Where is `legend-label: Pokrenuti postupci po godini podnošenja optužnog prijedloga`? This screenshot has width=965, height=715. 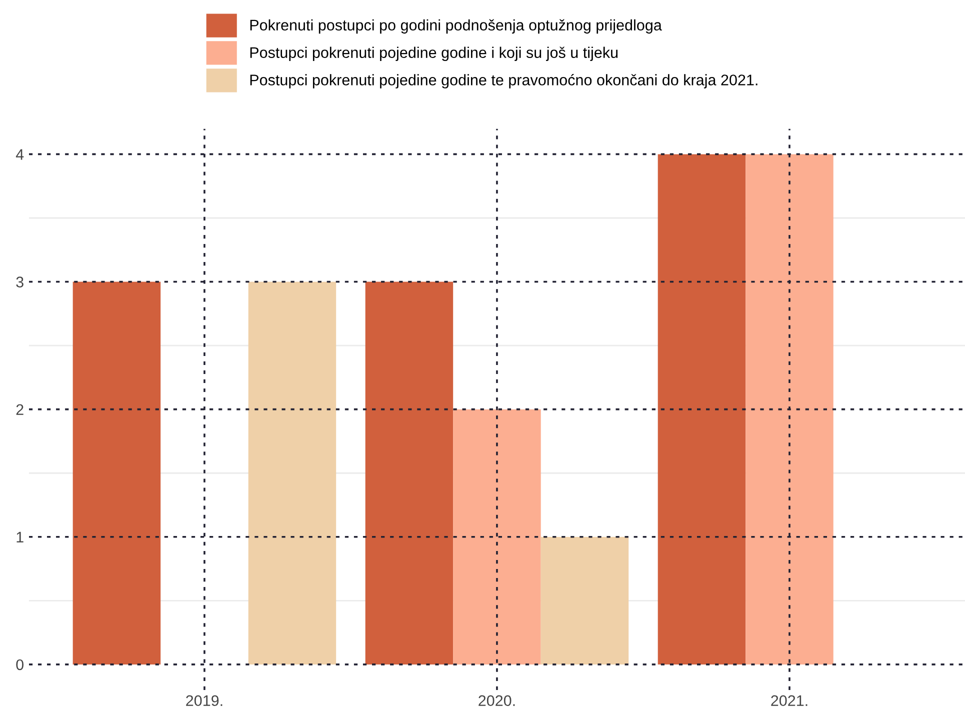
legend-label: Pokrenuti postupci po godini podnošenja optužnog prijedloga is located at coordinates (456, 26).